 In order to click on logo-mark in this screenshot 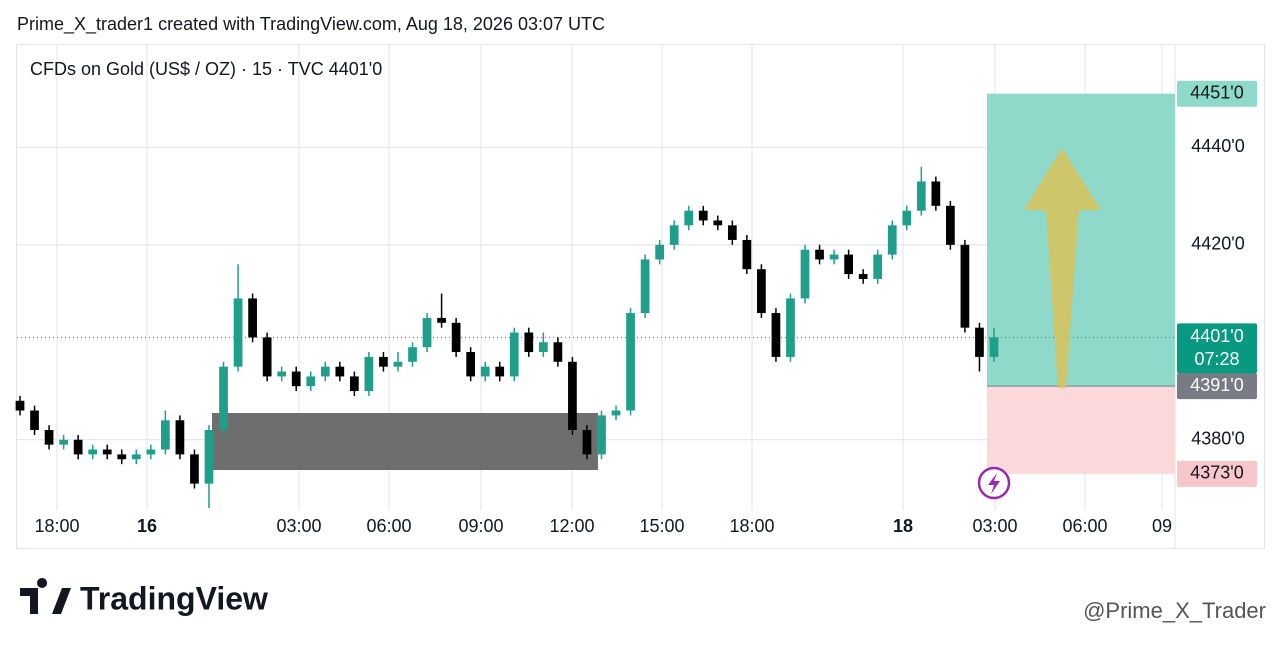, I will do `click(45, 596)`.